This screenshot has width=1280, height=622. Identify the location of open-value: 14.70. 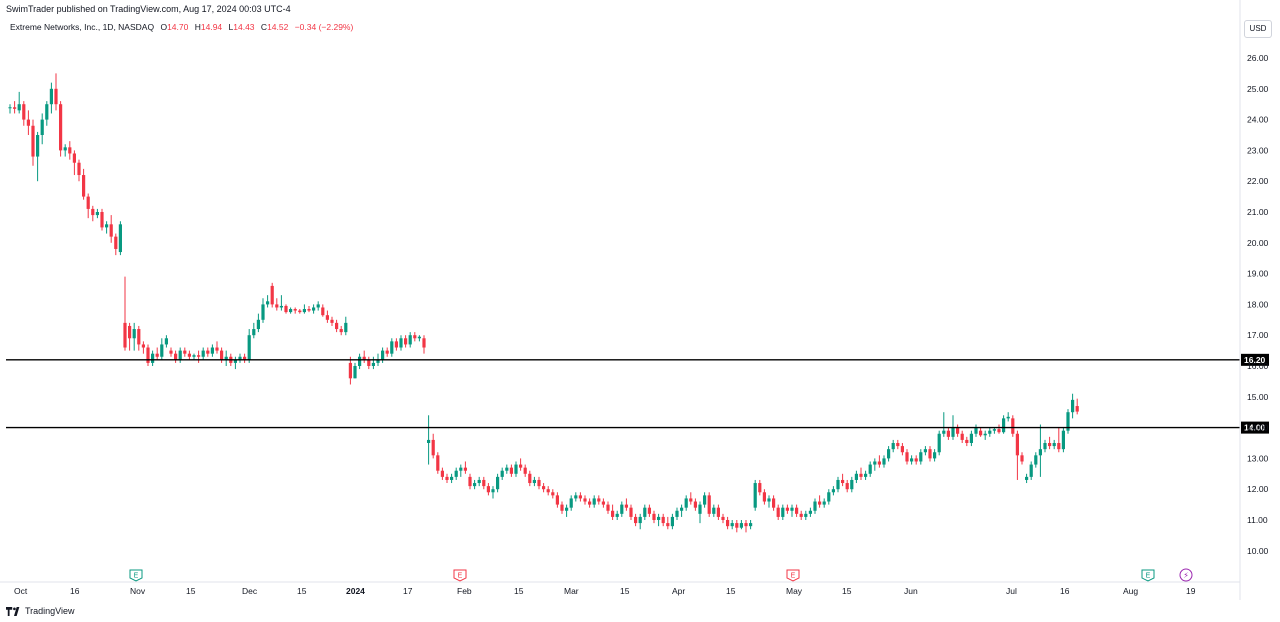
(178, 27).